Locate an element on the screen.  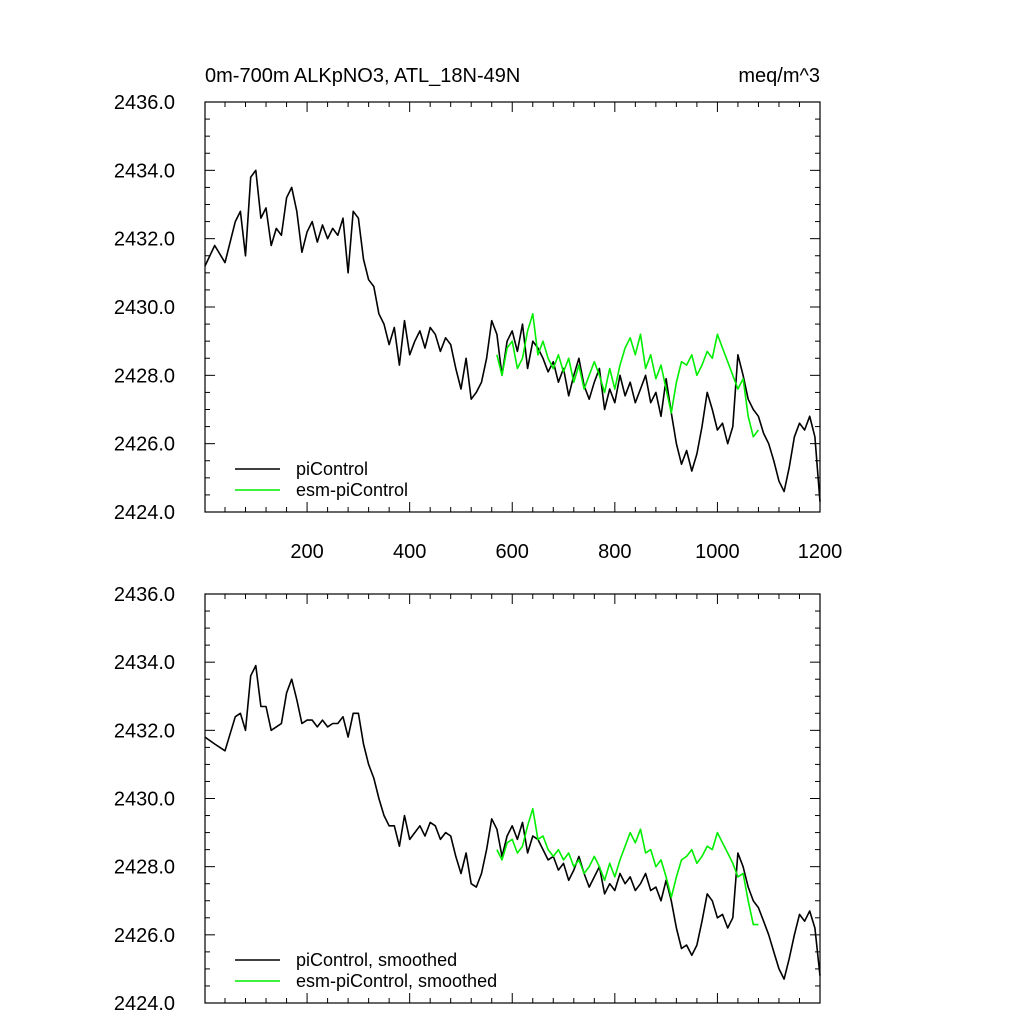
x-tick-label: 200 is located at coordinates (306, 552).